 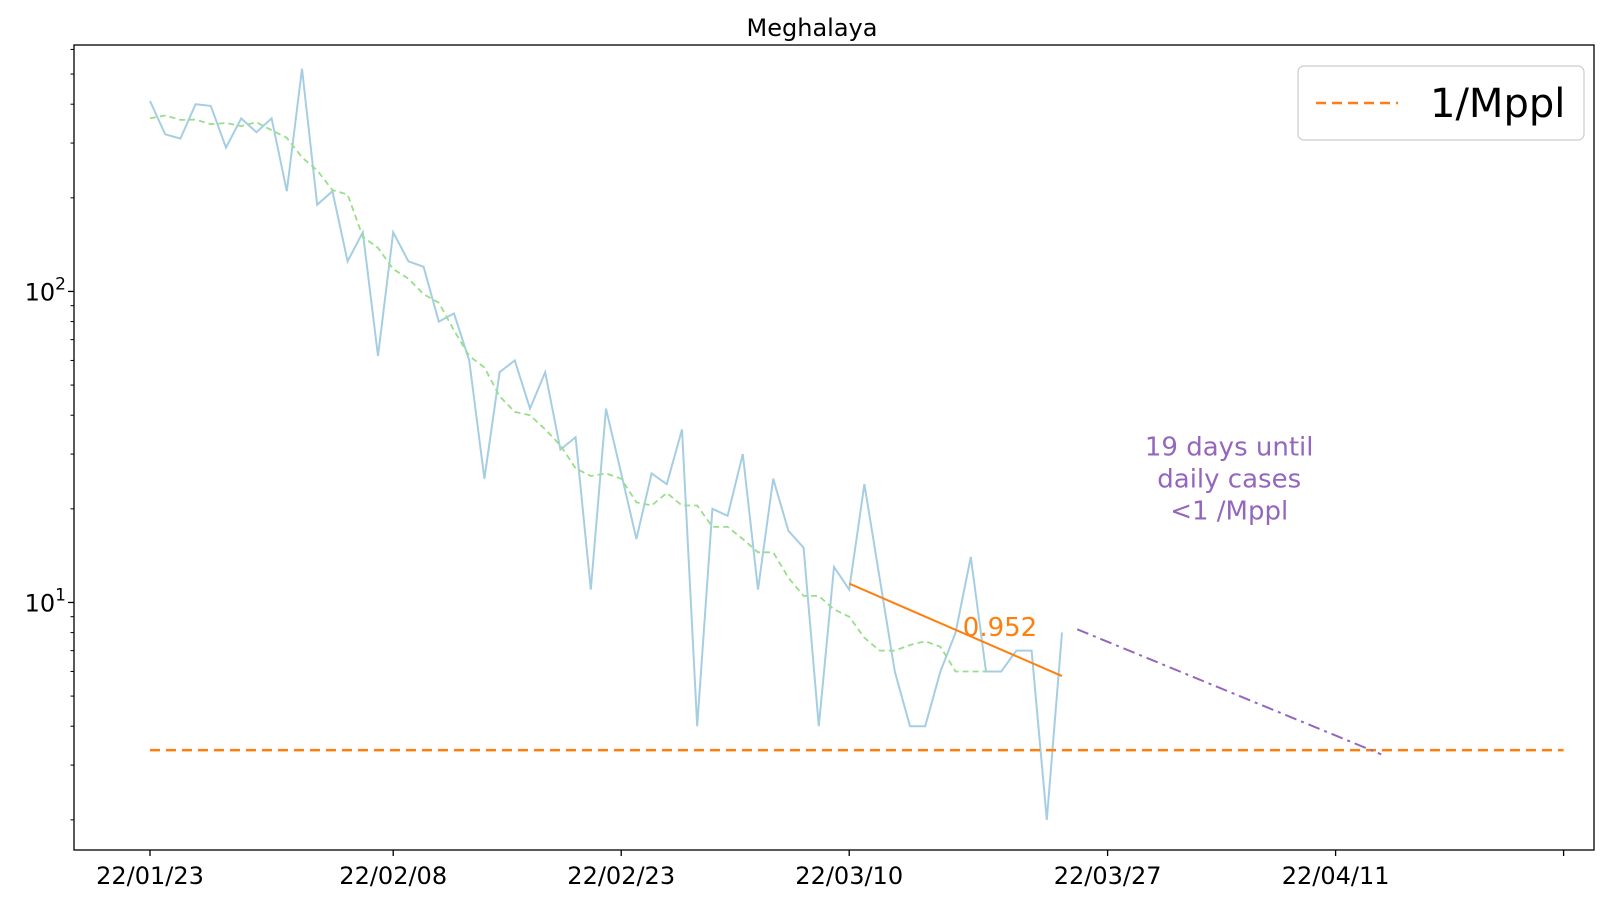 What do you see at coordinates (1108, 876) in the screenshot?
I see `x-tick-label: 22/03/27` at bounding box center [1108, 876].